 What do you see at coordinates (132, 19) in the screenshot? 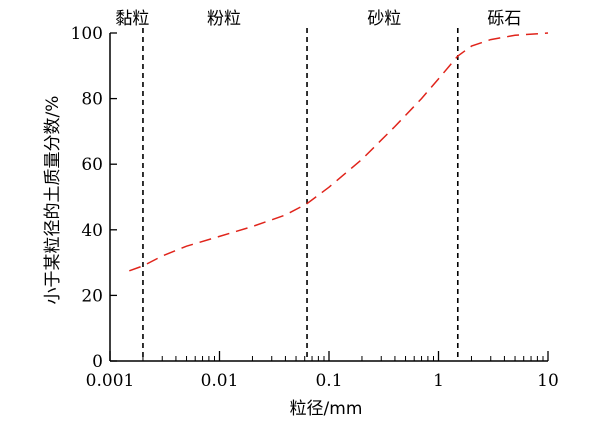
I see `region-label: 黏粒` at bounding box center [132, 19].